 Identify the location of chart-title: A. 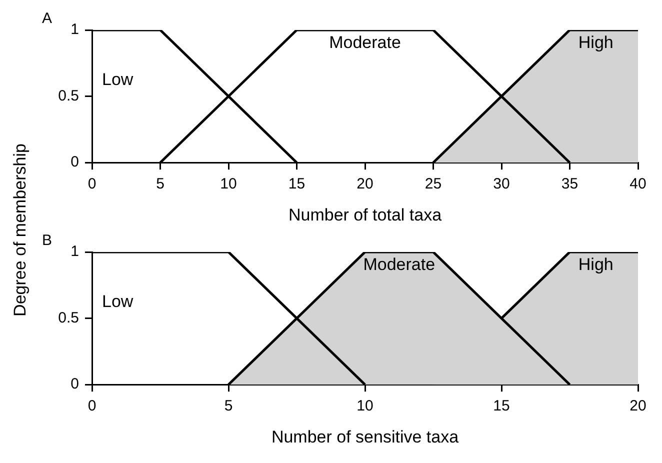
(47, 19).